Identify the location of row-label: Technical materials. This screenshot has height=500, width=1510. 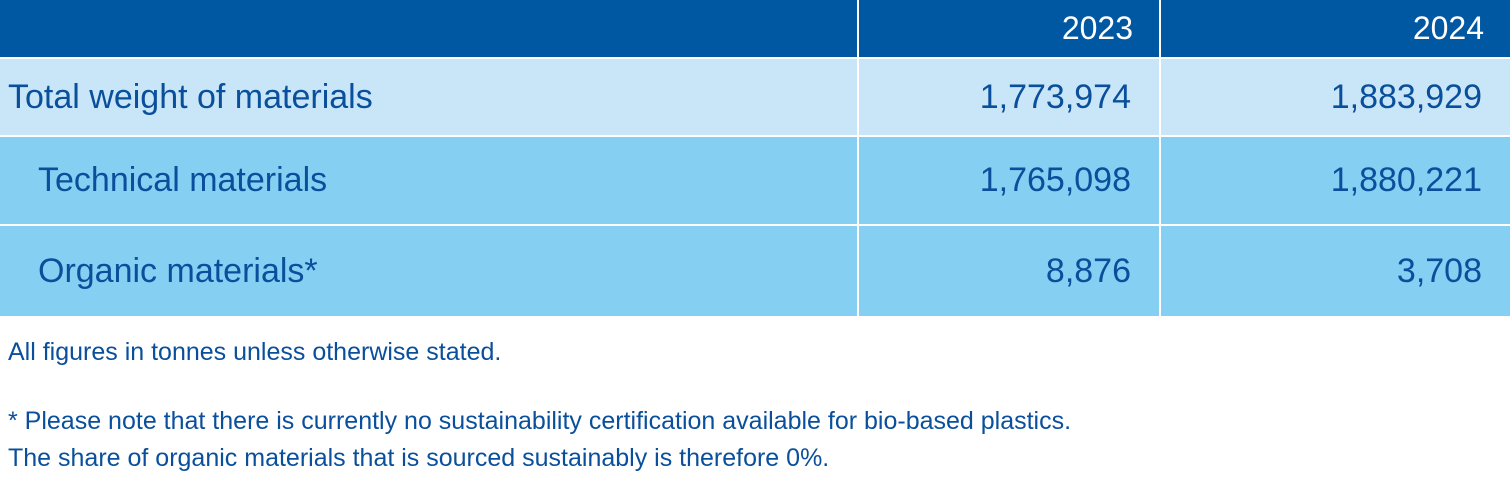
(428, 180).